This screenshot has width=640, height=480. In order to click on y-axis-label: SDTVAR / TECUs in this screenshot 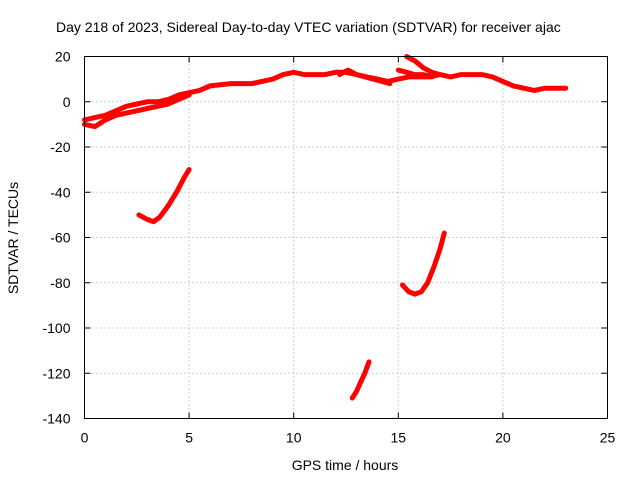, I will do `click(13, 238)`.